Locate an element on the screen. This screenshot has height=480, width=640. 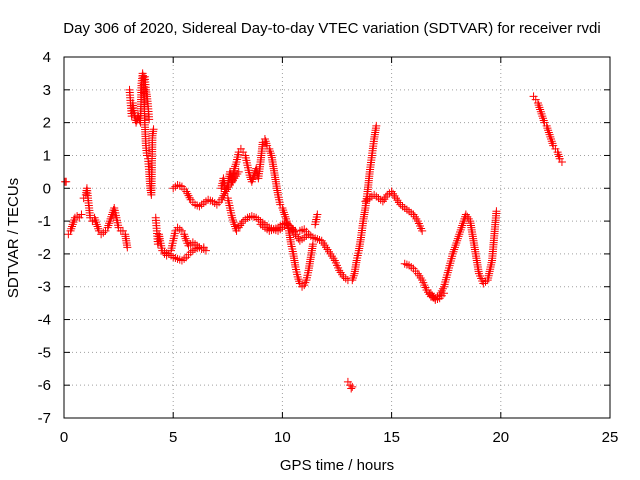
y-axis-label: SDTVAR / TECUs is located at coordinates (13, 238).